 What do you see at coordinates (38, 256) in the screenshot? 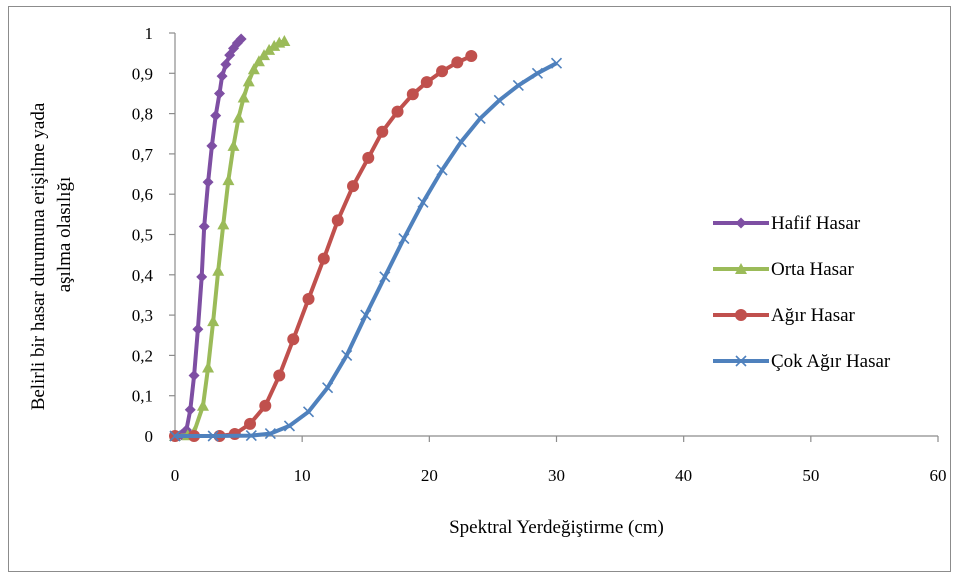
I see `y-axis-title-line-1: Belirli bir hasar durumuna erişilme yada` at bounding box center [38, 256].